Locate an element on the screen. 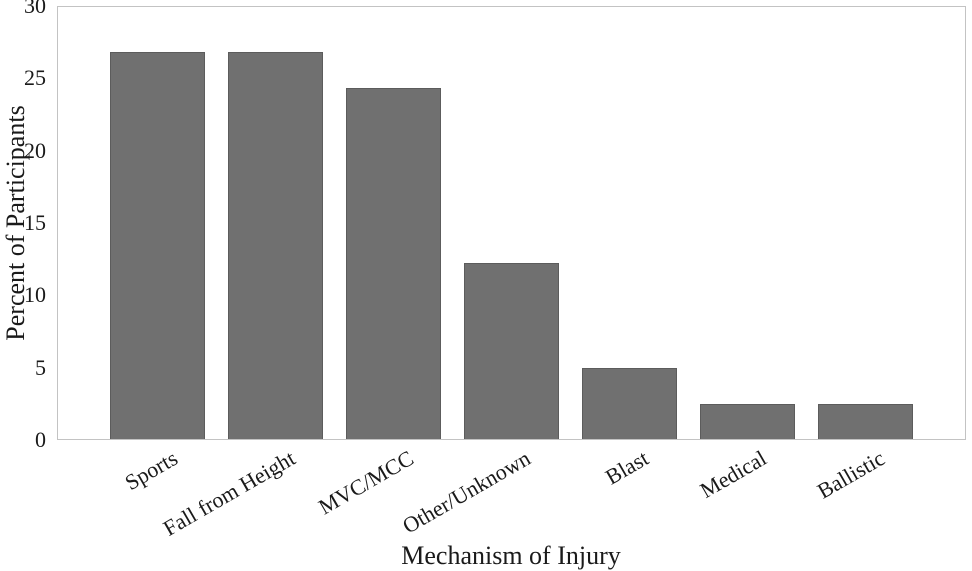  x-tick-label: Medical is located at coordinates (733, 474).